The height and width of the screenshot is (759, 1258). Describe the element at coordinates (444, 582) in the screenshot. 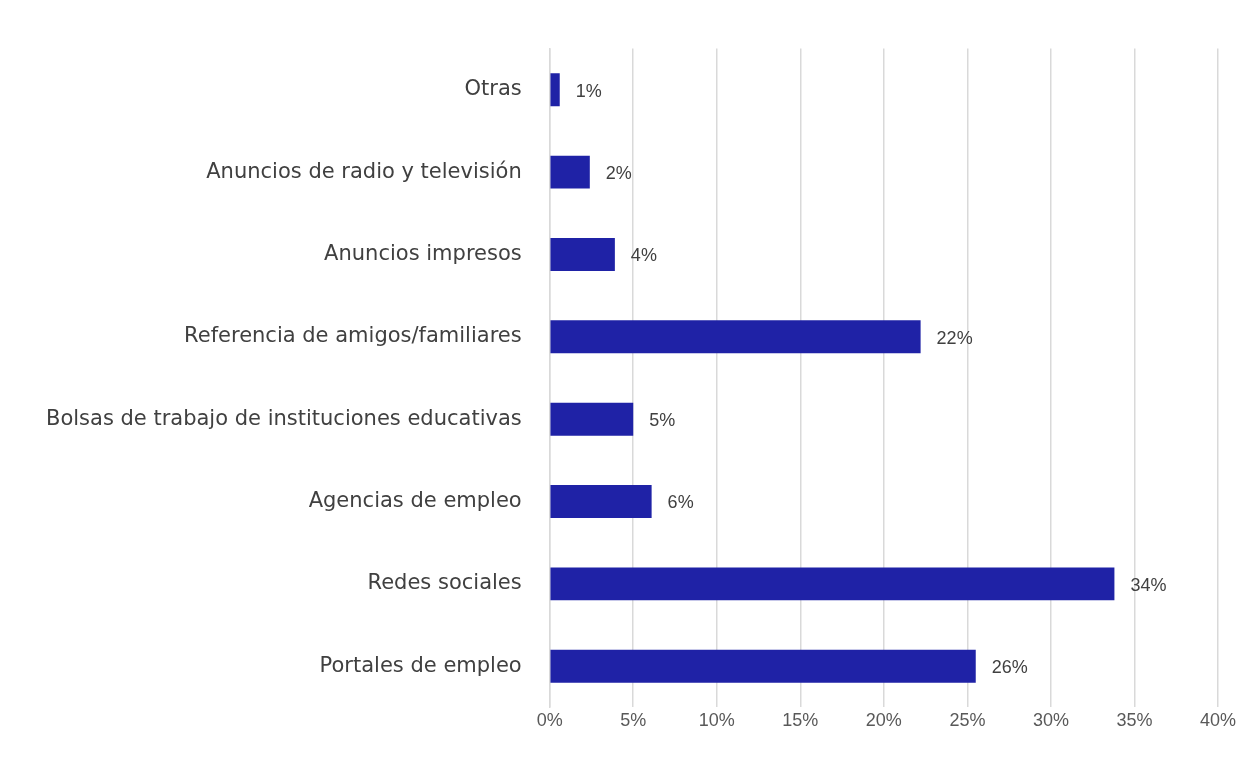

I see `y-tick-label: Redes sociales` at that location.